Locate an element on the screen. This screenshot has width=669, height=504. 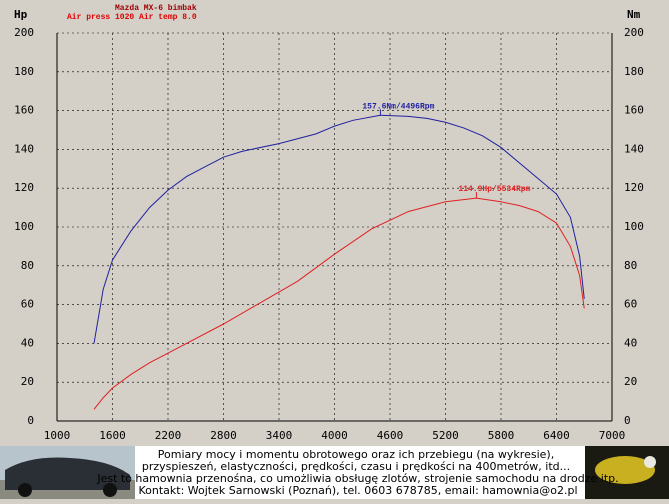
x-tick-label: 4600 is located at coordinates (390, 435).